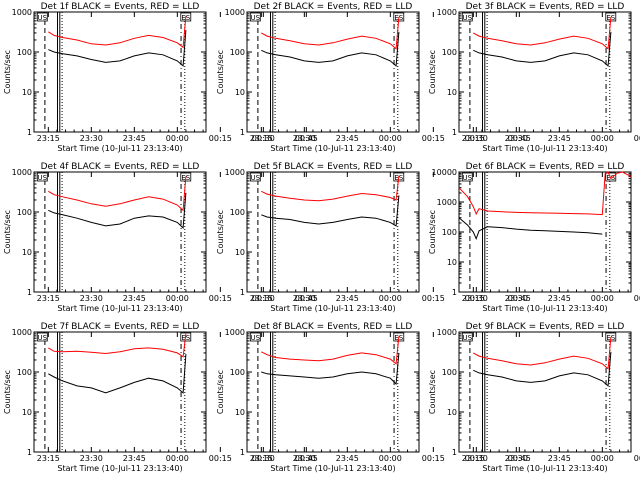 The image size is (640, 480). Describe the element at coordinates (545, 167) in the screenshot. I see `panel-title: Det 6f BLACK = Events, RED = LLD` at that location.